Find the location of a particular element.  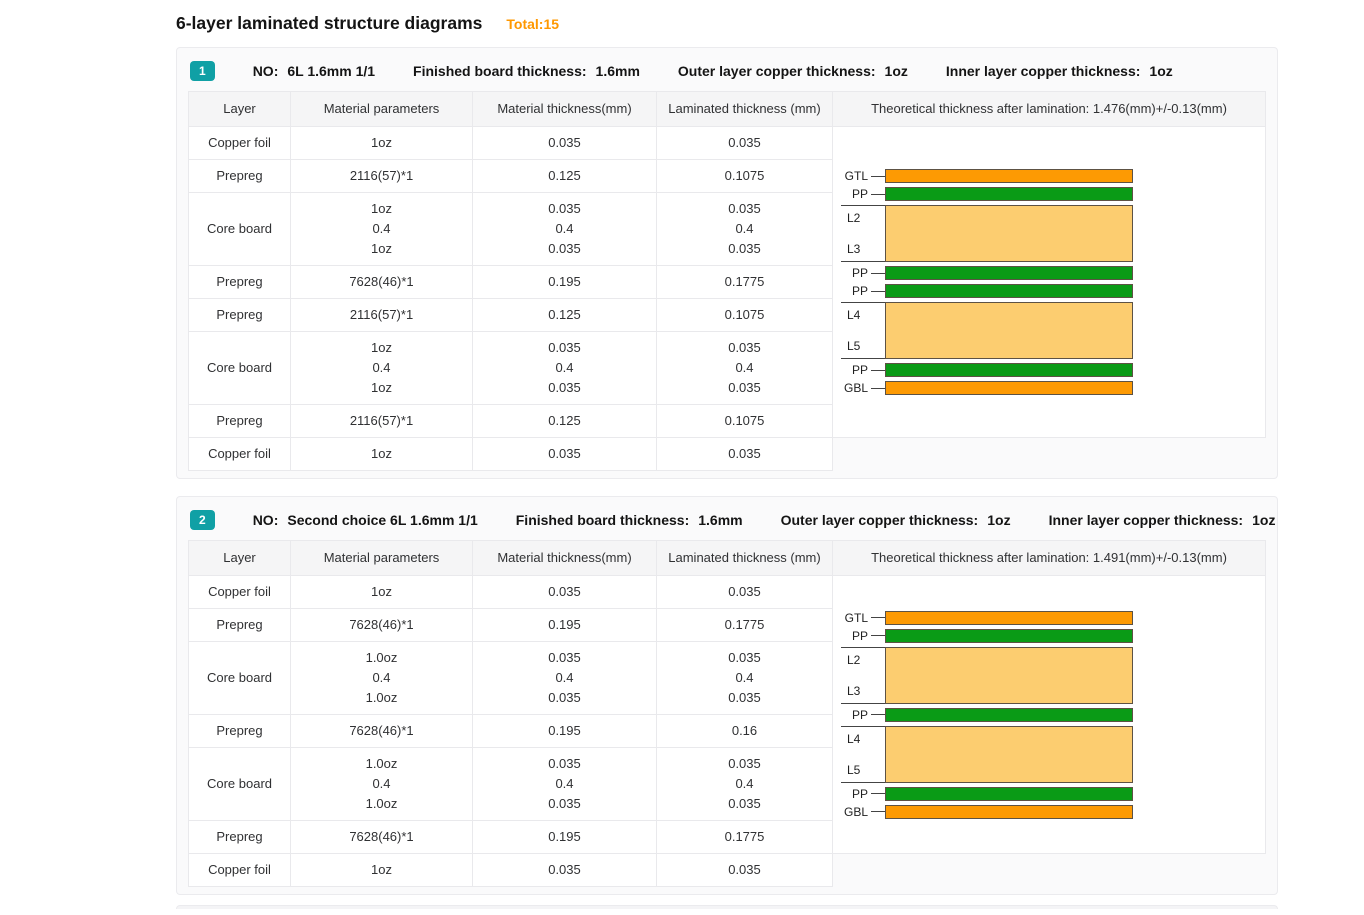

header-field-label: Inner layer copper thickness: is located at coordinates (1146, 520).